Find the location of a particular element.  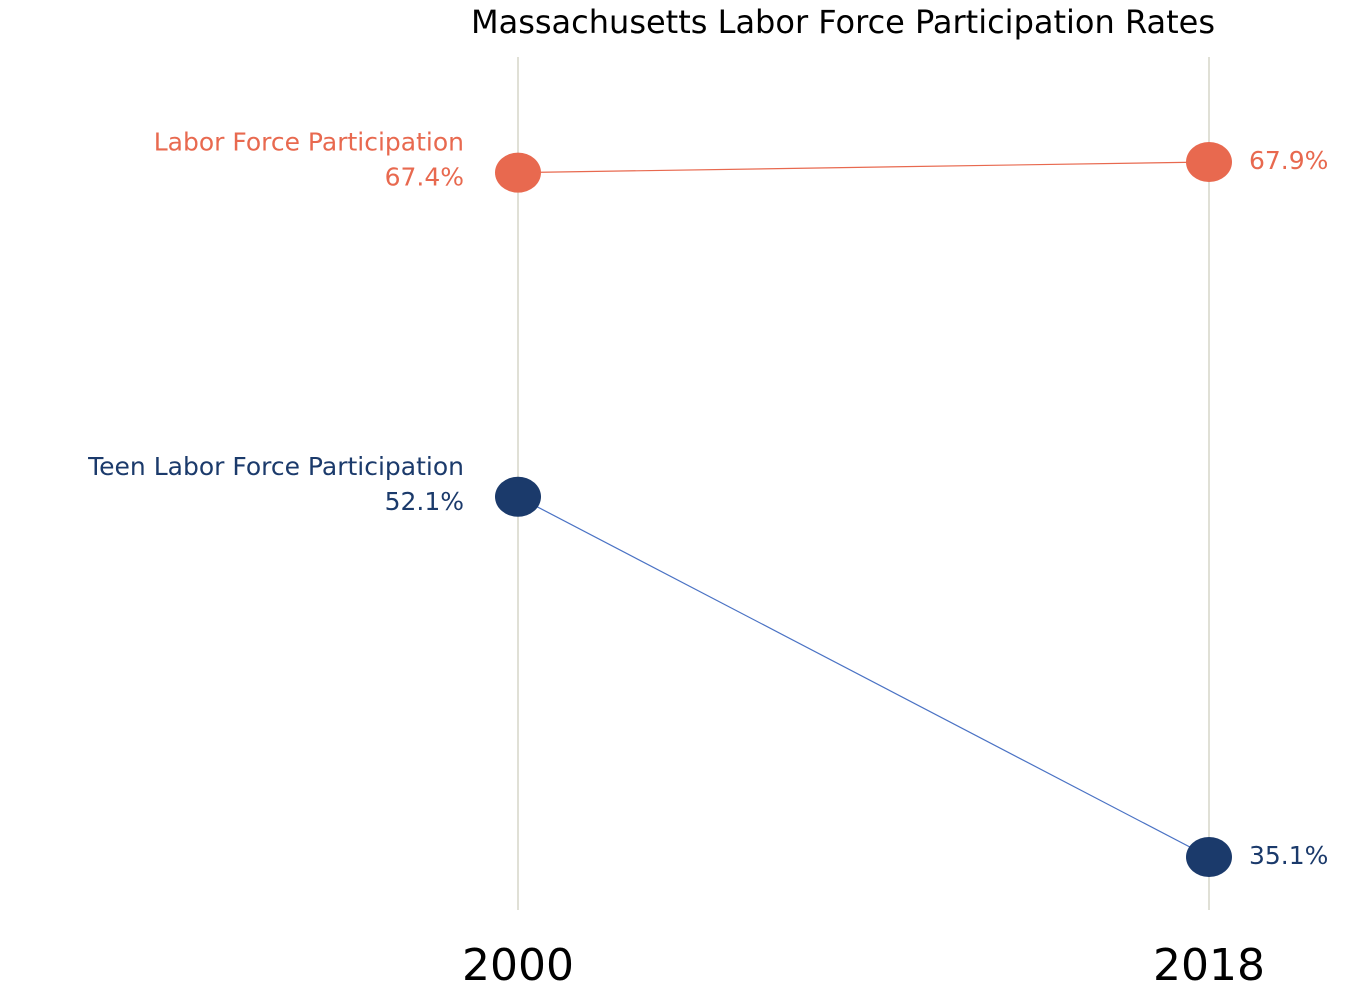

slope-line is located at coordinates (863, 167).